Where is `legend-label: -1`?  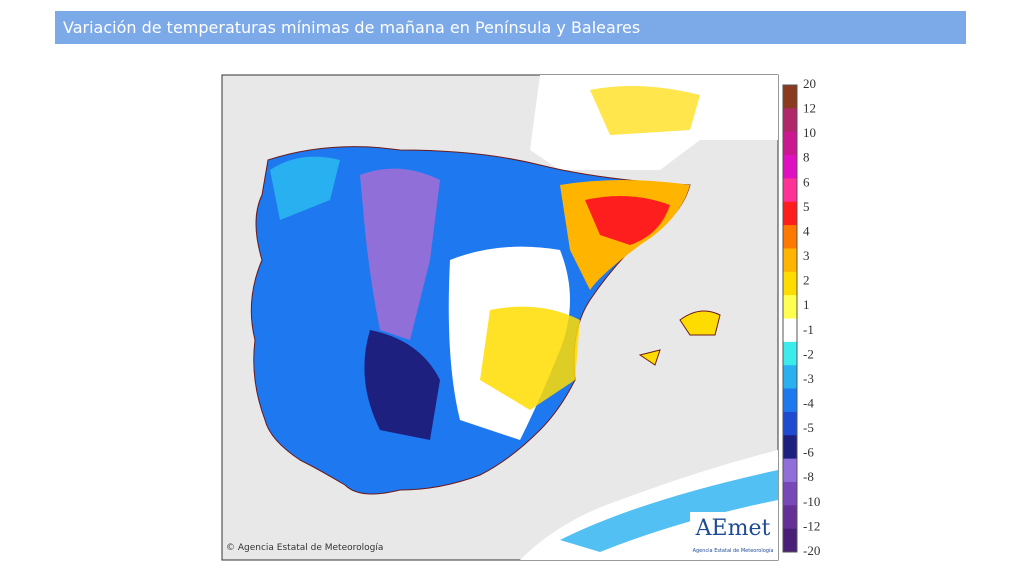 legend-label: -1 is located at coordinates (808, 329).